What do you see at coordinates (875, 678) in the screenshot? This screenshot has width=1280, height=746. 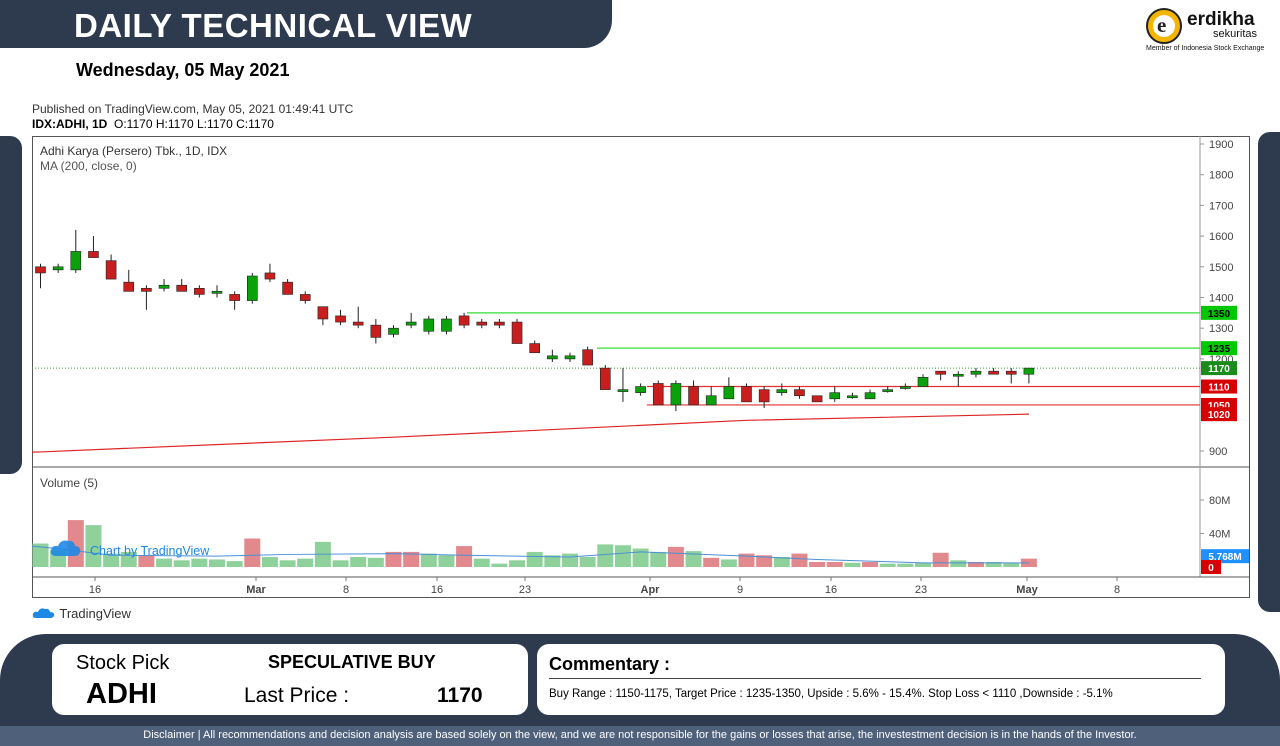 I see `commentary-divider` at bounding box center [875, 678].